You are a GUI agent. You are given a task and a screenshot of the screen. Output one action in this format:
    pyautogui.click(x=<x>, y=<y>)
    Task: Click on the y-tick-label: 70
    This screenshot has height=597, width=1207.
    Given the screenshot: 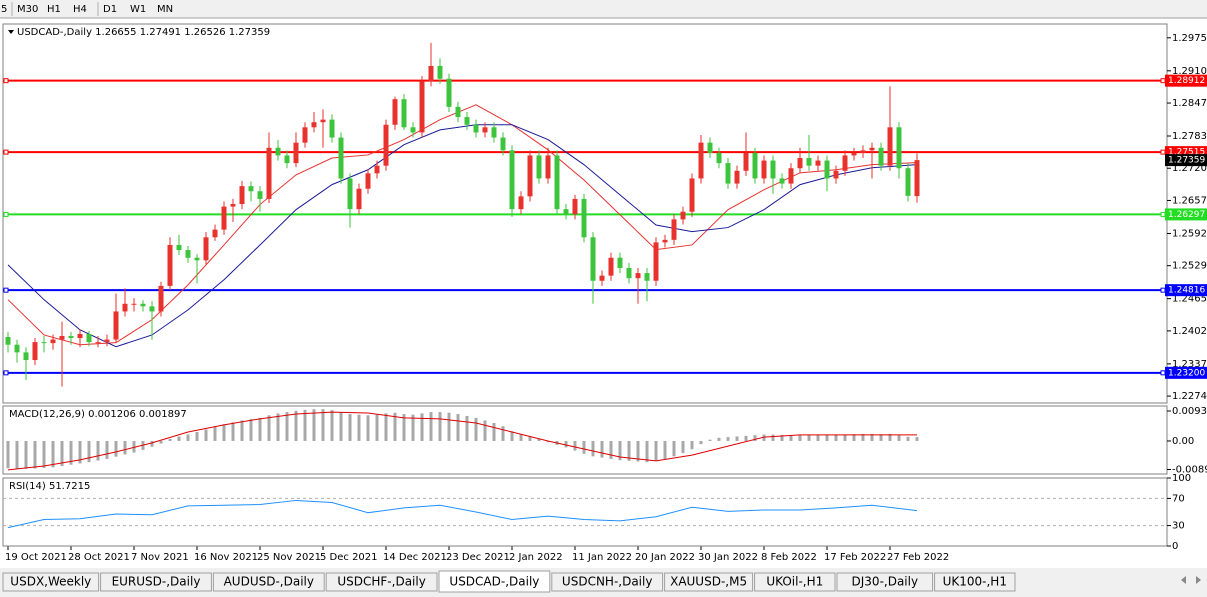 What is the action you would take?
    pyautogui.click(x=1178, y=498)
    